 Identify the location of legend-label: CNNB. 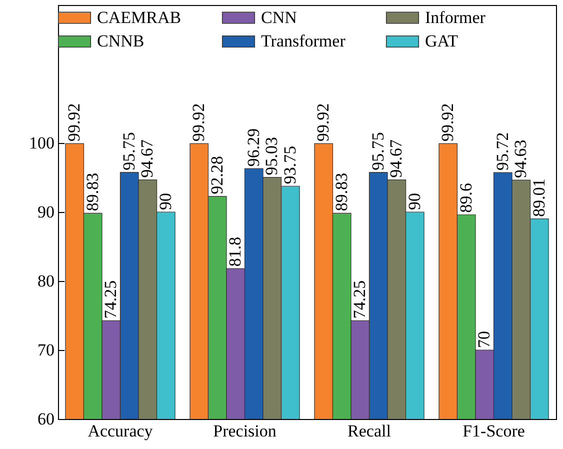
(120, 41).